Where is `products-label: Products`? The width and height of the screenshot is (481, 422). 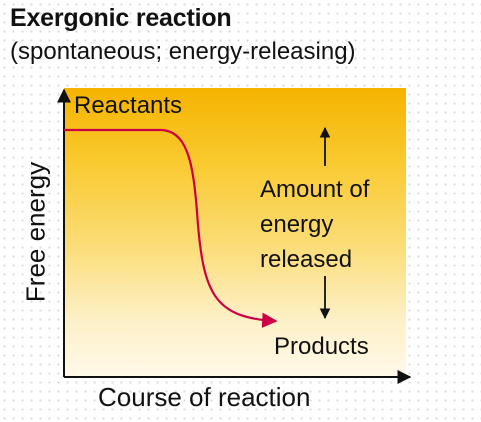
products-label: Products is located at coordinates (321, 346).